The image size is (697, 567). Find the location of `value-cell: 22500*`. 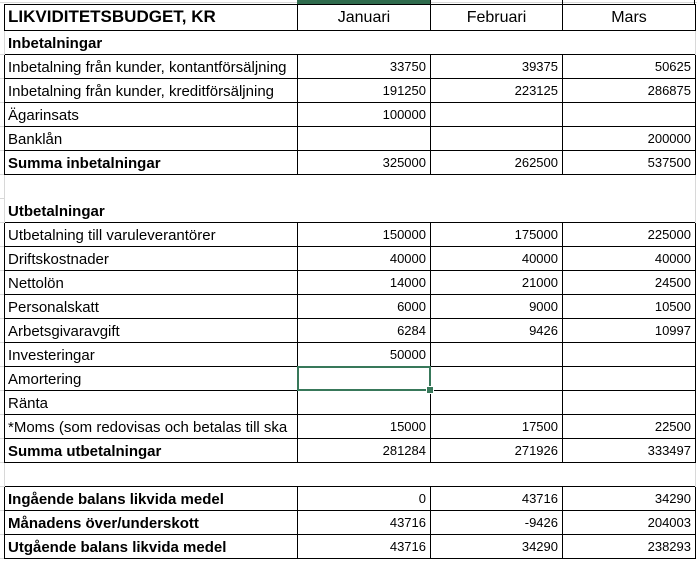

value-cell: 22500* is located at coordinates (629, 426).